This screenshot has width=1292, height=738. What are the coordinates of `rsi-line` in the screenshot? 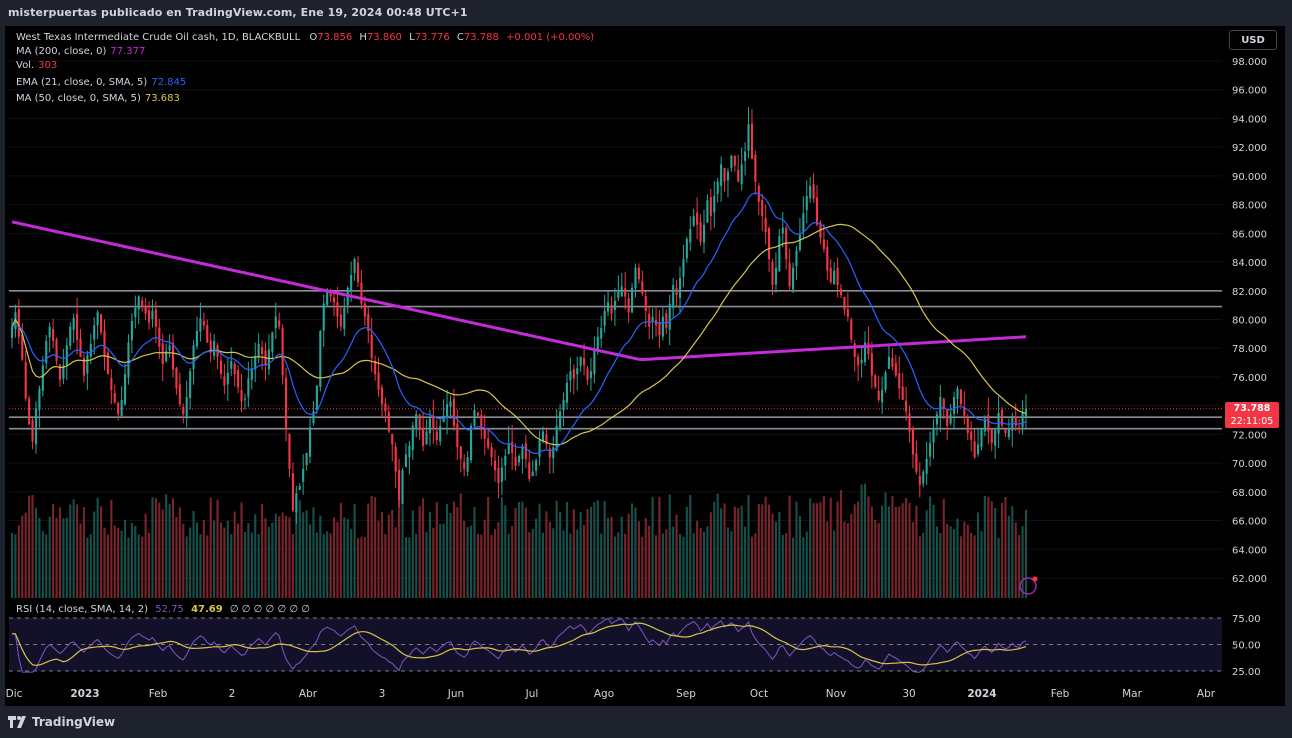 It's located at (519, 645).